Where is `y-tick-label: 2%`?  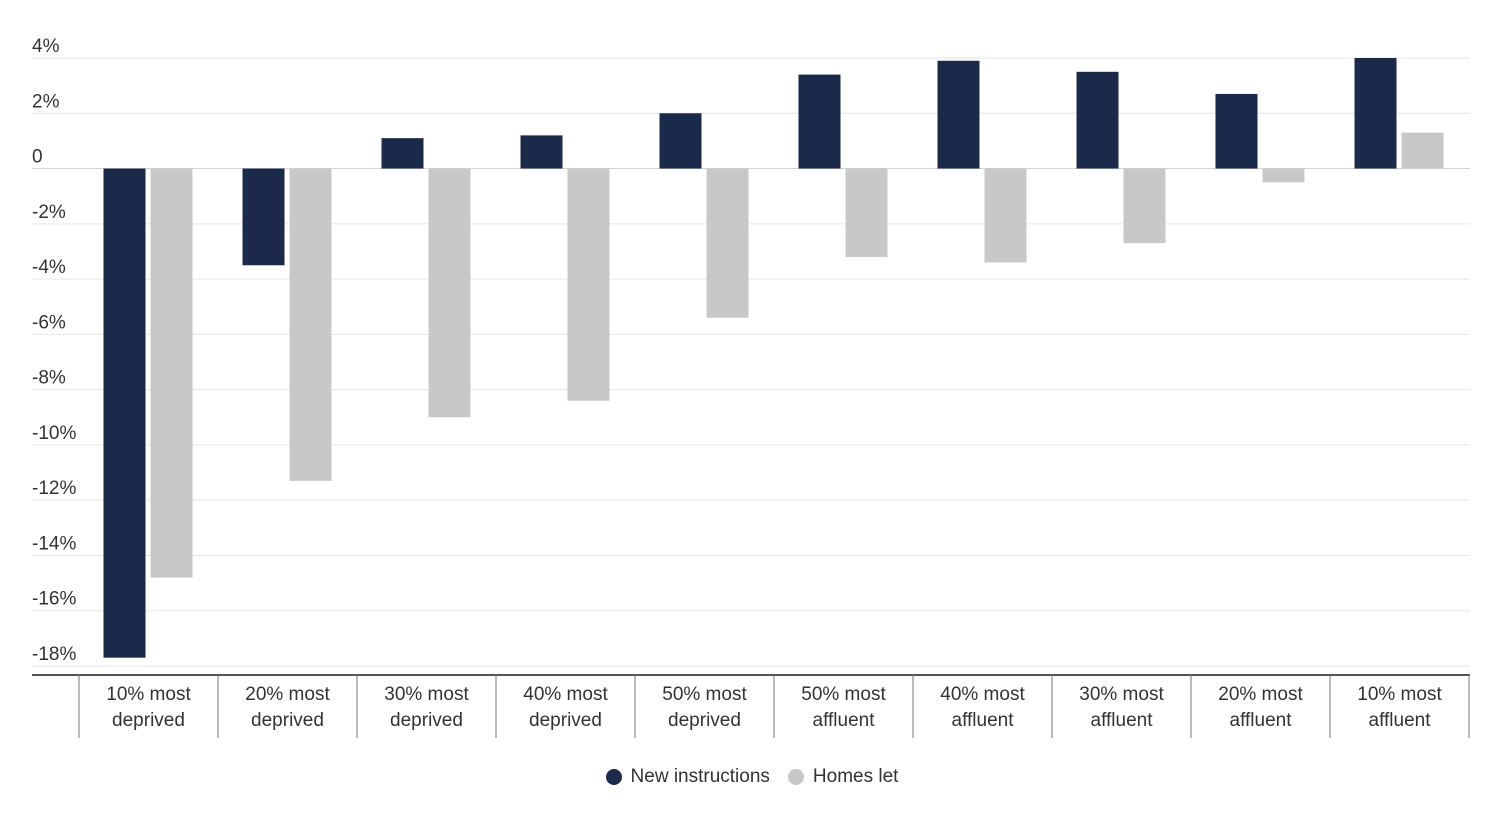 y-tick-label: 2% is located at coordinates (46, 101).